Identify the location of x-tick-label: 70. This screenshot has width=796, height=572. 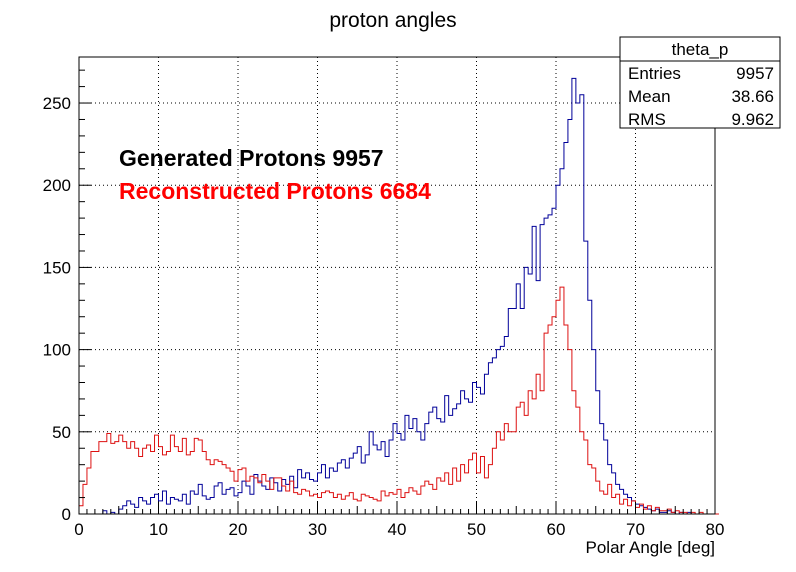
(635, 529).